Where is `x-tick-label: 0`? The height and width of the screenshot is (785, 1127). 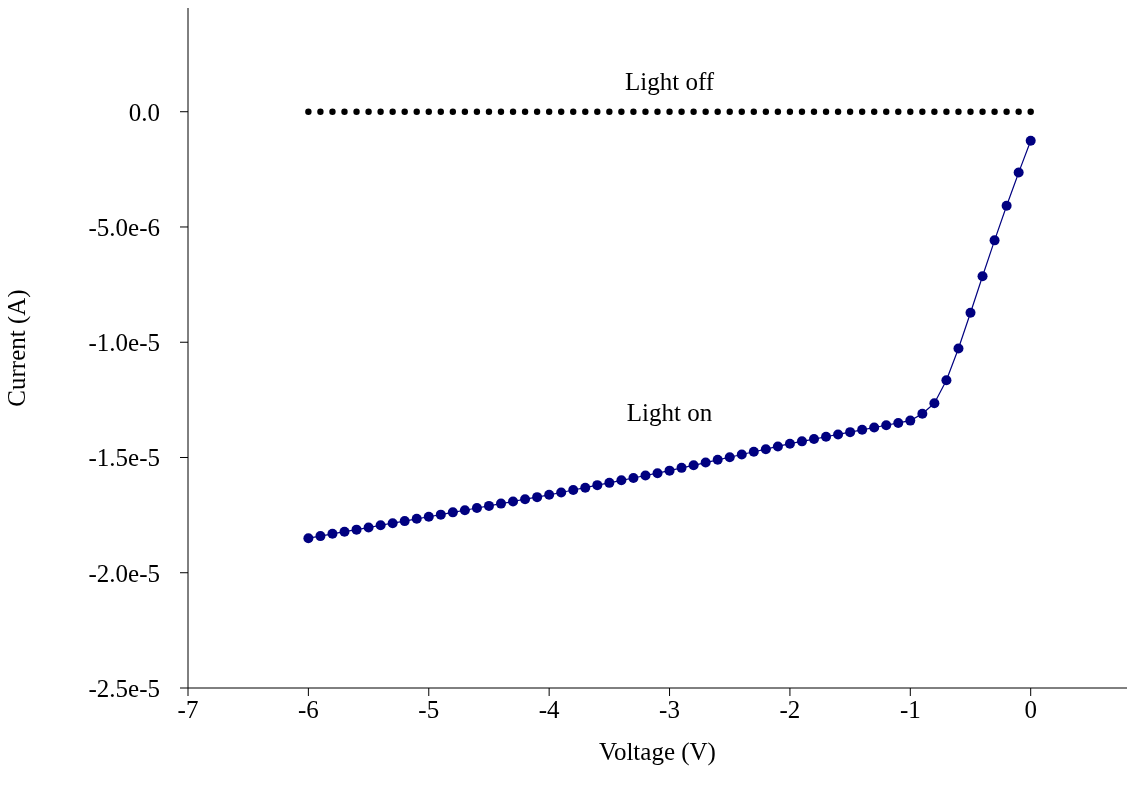
x-tick-label: 0 is located at coordinates (1030, 709).